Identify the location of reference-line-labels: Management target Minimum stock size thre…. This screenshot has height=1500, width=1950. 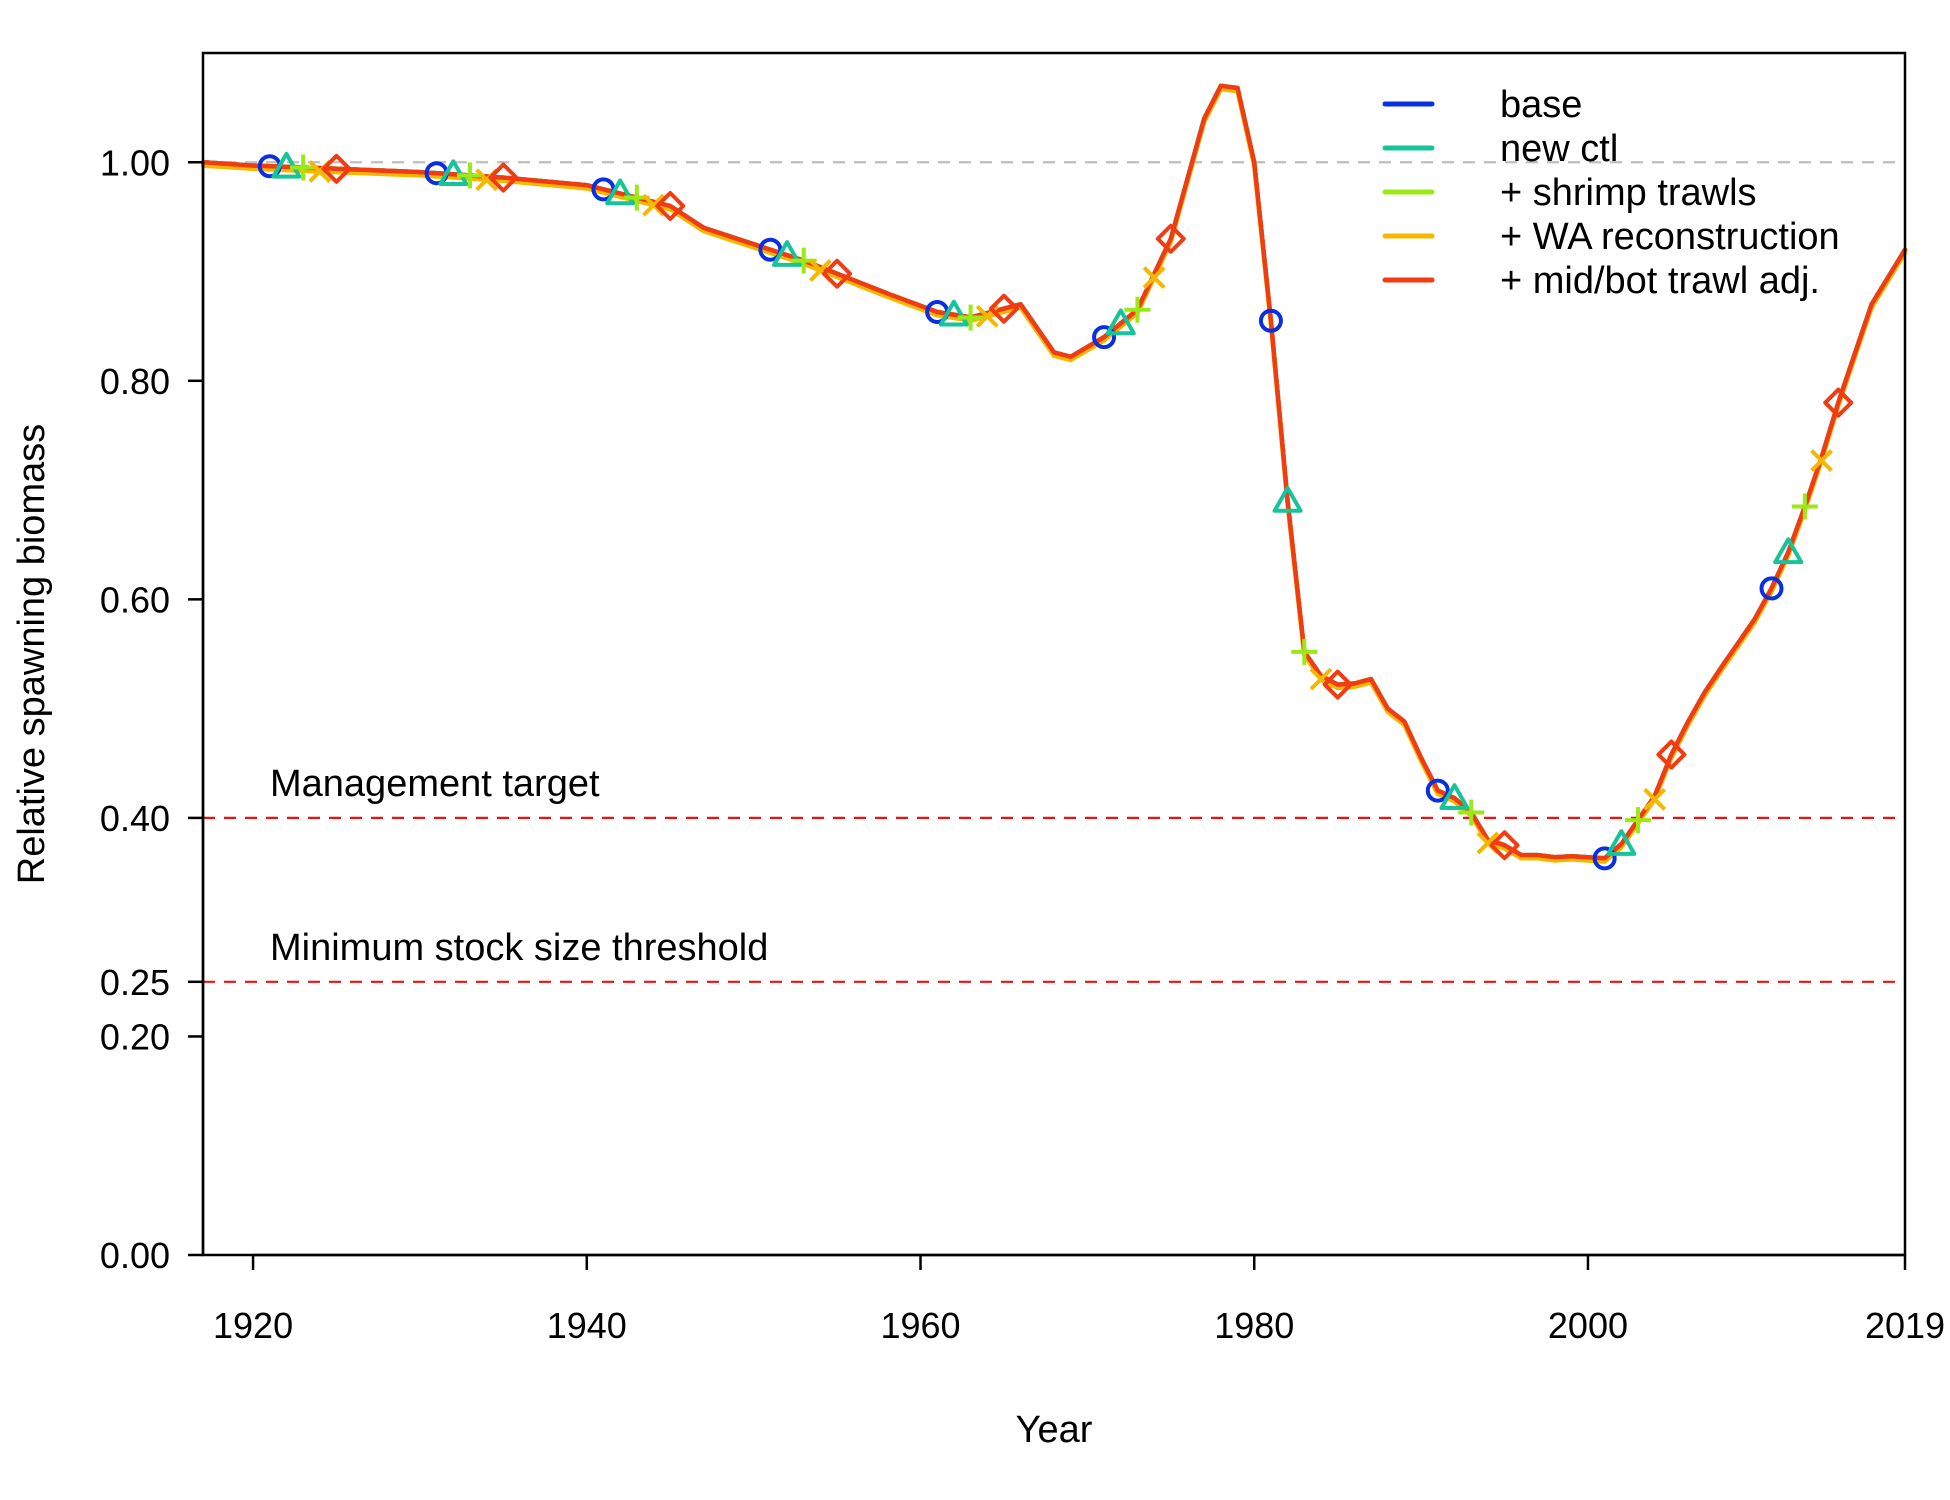
(519, 866).